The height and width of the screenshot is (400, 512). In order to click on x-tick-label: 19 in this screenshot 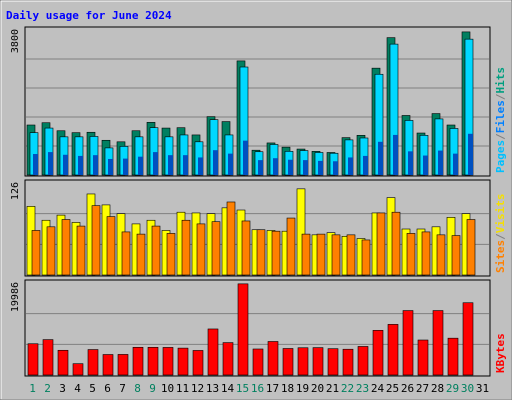, I will do `click(302, 388)`.